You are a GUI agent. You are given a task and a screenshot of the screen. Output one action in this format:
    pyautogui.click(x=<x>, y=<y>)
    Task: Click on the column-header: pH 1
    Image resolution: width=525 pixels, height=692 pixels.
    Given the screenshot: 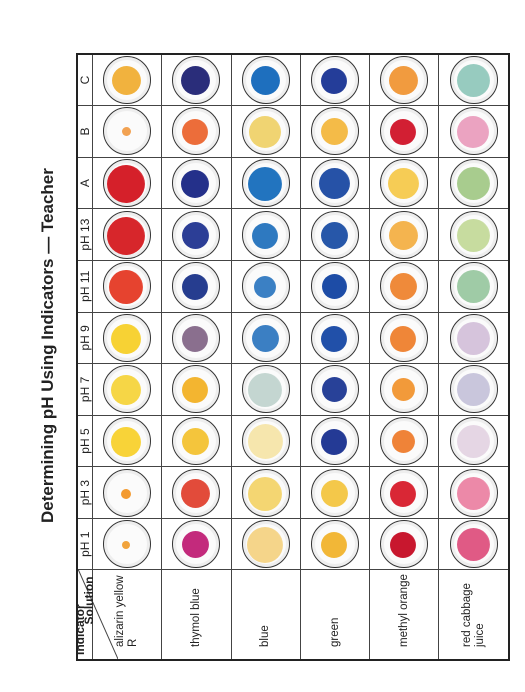 What is the action you would take?
    pyautogui.click(x=85, y=544)
    